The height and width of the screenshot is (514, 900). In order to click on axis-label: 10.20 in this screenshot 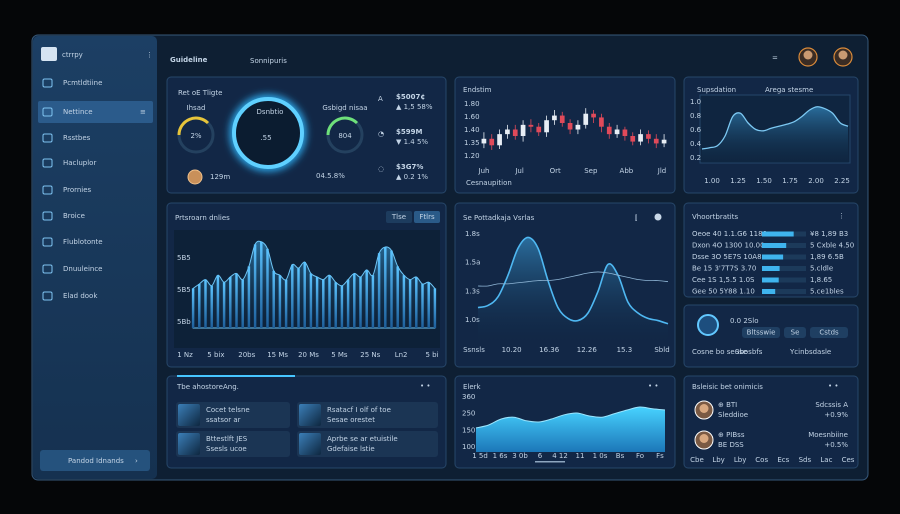, I will do `click(512, 350)`.